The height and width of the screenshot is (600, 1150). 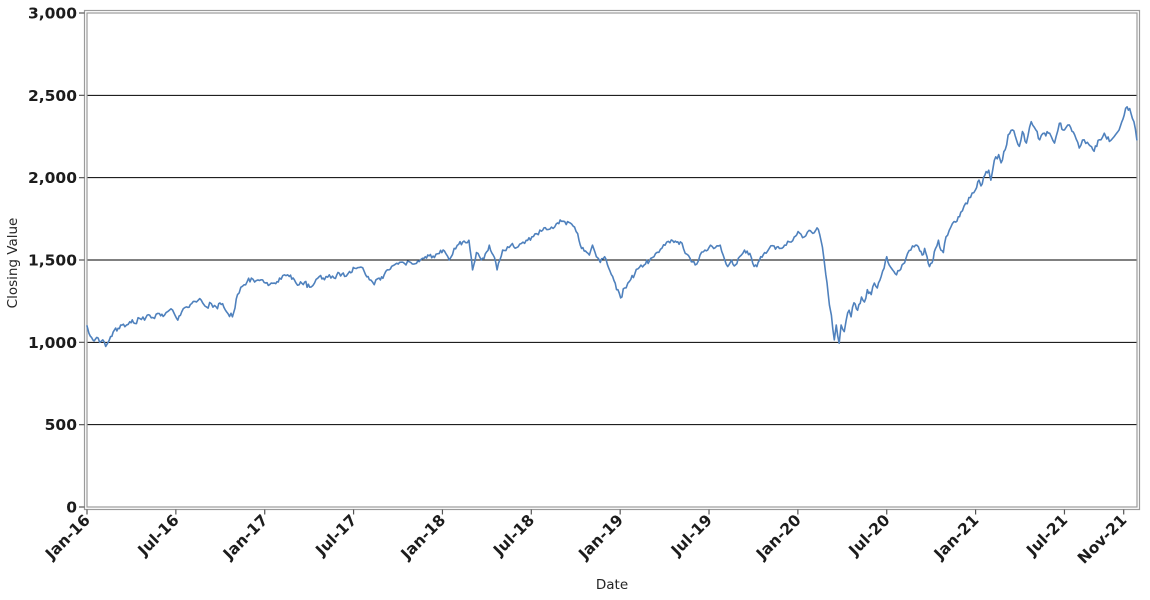 I want to click on x-tick-label: Jan-18, so click(x=423, y=537).